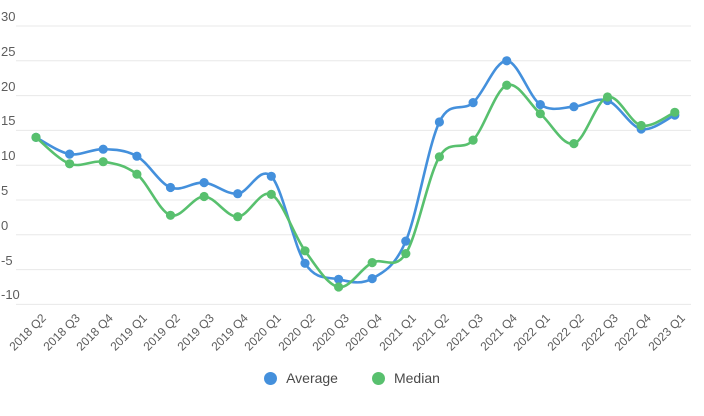 This screenshot has width=704, height=416. What do you see at coordinates (8, 155) in the screenshot?
I see `y-axis-label: 10` at bounding box center [8, 155].